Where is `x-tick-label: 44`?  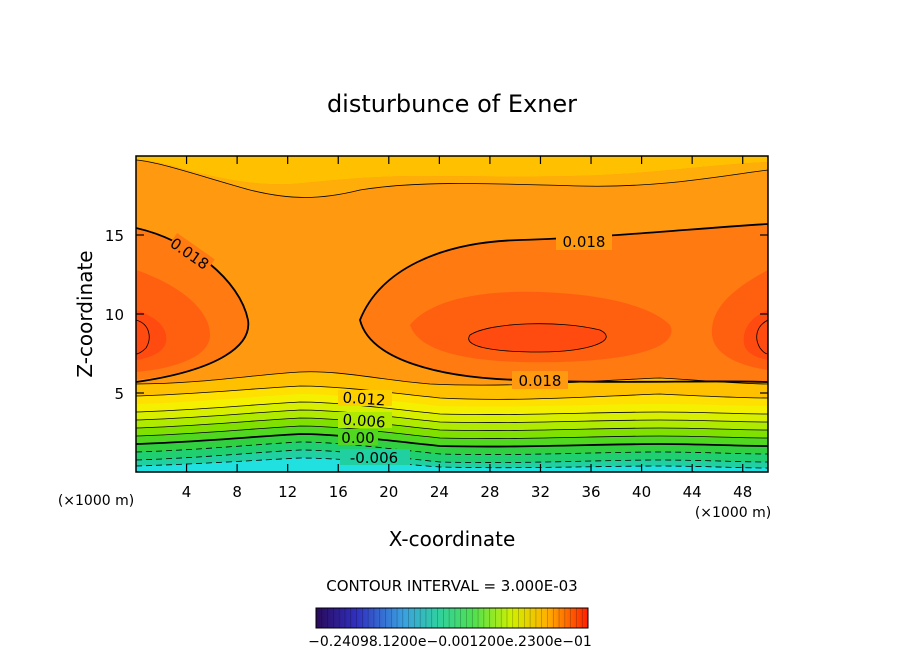
x-tick-label: 44 is located at coordinates (692, 492).